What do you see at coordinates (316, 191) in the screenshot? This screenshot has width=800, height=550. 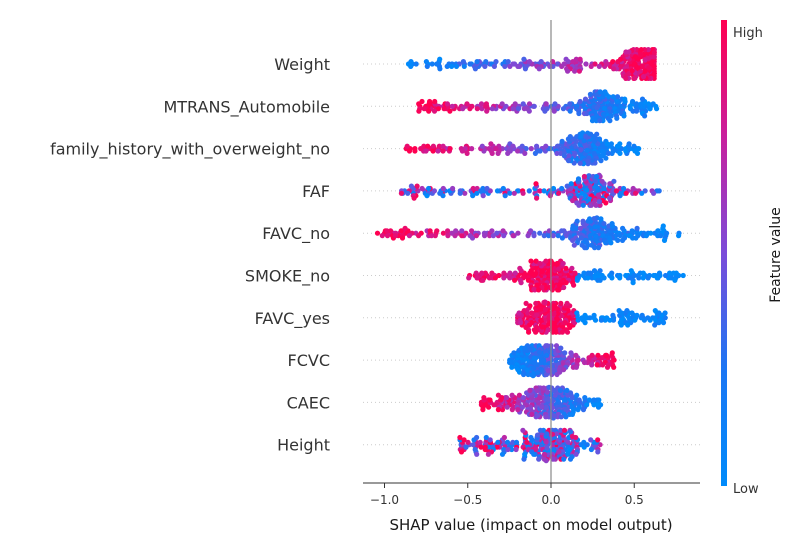 I see `feature-label: FAF` at bounding box center [316, 191].